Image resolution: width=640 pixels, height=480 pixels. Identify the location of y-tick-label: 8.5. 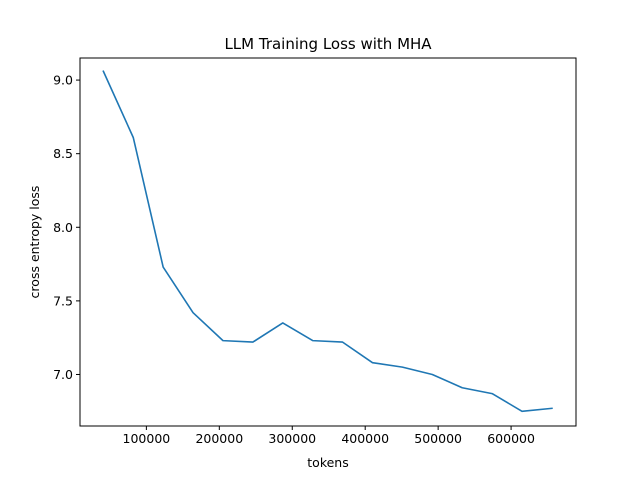
(63, 153).